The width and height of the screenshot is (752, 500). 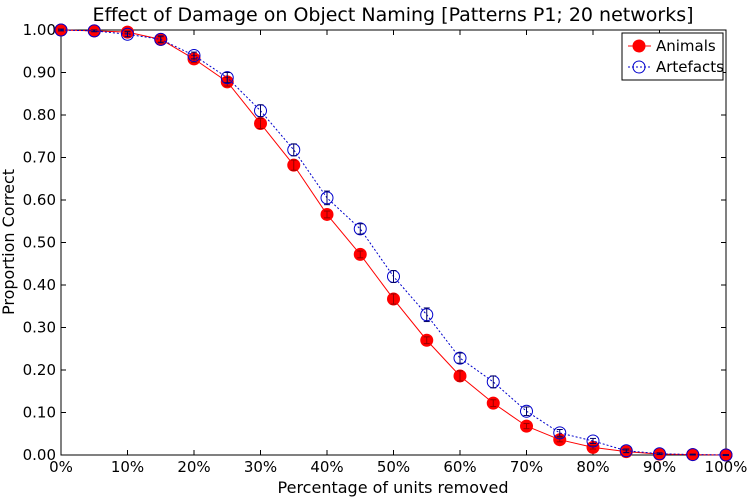 I want to click on x-tick-label: 80%, so click(x=592, y=467).